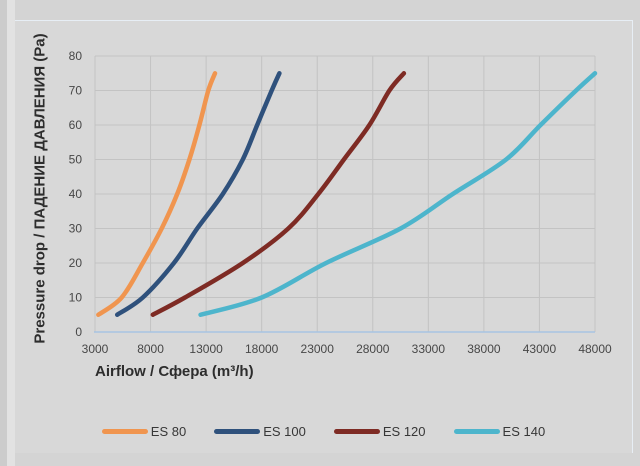 This screenshot has height=466, width=640. Describe the element at coordinates (429, 349) in the screenshot. I see `x-tick-label: 33000` at that location.